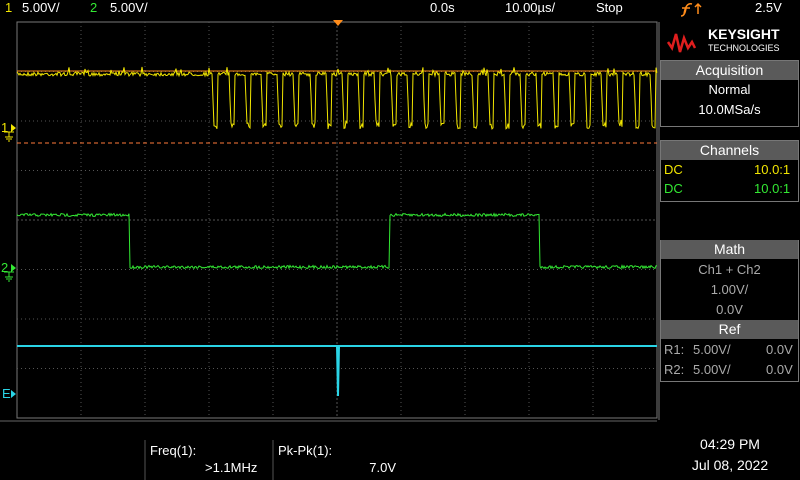 This screenshot has height=480, width=800. I want to click on ch2-coupling: DC, so click(673, 188).